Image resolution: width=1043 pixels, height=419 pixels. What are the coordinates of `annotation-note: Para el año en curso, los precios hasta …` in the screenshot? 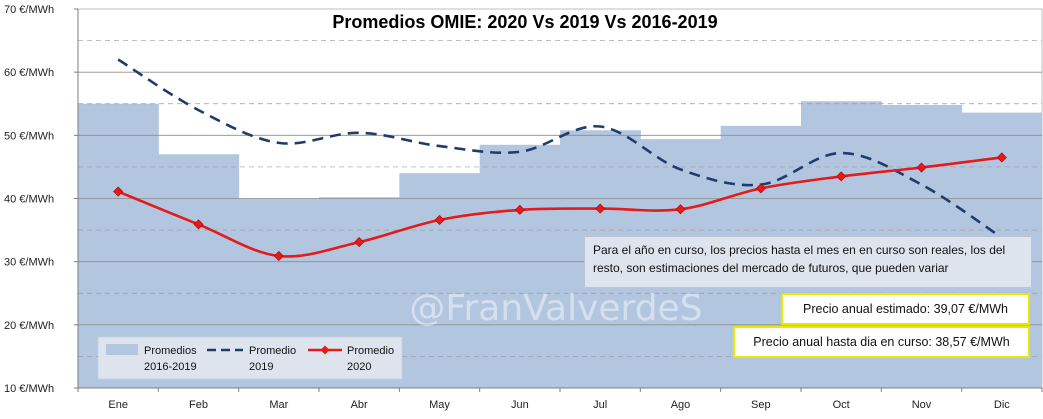 It's located at (808, 262).